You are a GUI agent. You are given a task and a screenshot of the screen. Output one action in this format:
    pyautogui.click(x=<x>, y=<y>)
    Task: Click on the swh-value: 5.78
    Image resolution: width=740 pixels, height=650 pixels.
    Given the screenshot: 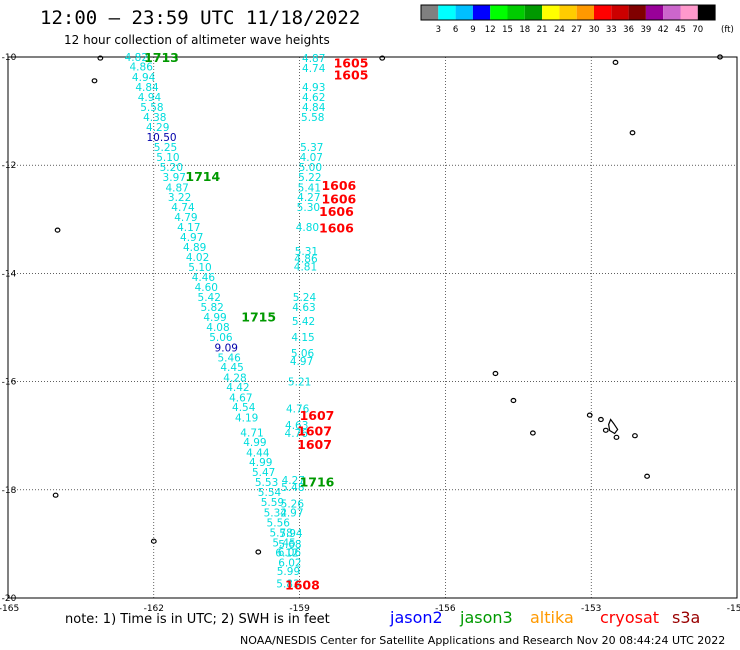 What is the action you would take?
    pyautogui.click(x=280, y=534)
    